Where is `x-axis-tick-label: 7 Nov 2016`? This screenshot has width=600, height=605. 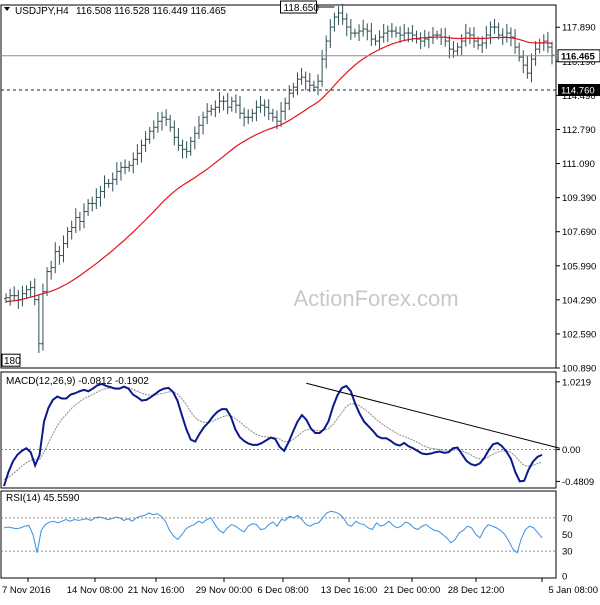 x-axis-tick-label: 7 Nov 2016 is located at coordinates (26, 590).